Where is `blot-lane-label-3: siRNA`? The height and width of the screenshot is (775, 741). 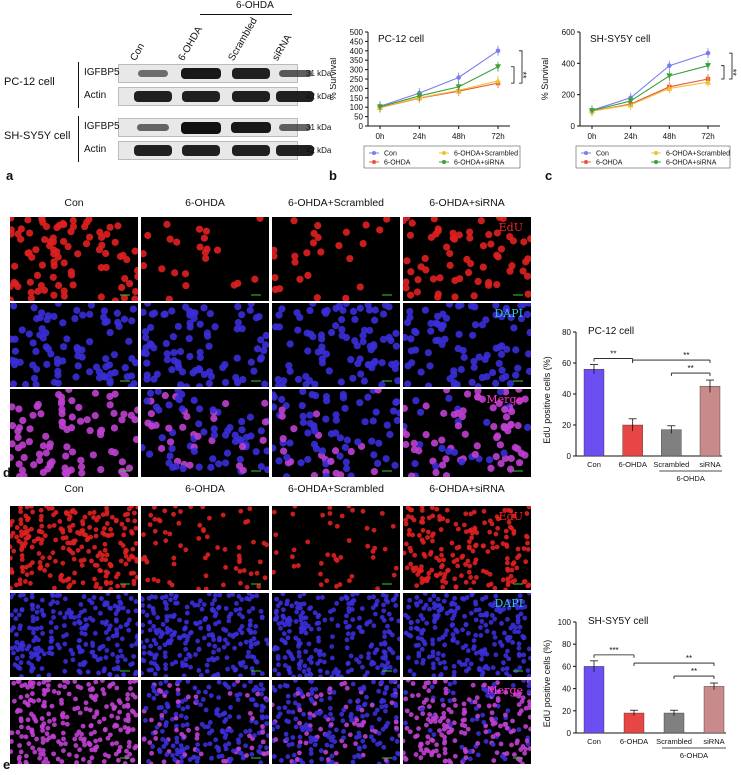 blot-lane-label-3: siRNA is located at coordinates (282, 47).